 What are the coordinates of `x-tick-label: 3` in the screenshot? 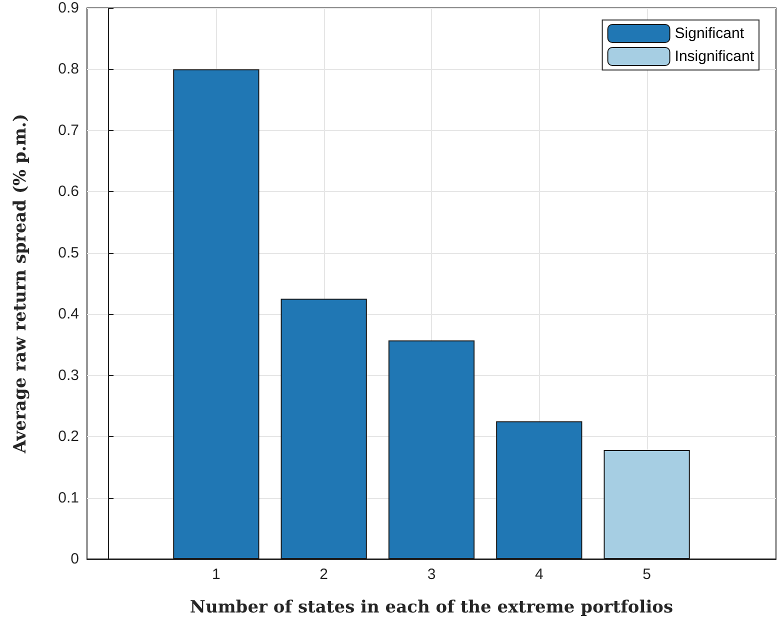 It's located at (431, 574).